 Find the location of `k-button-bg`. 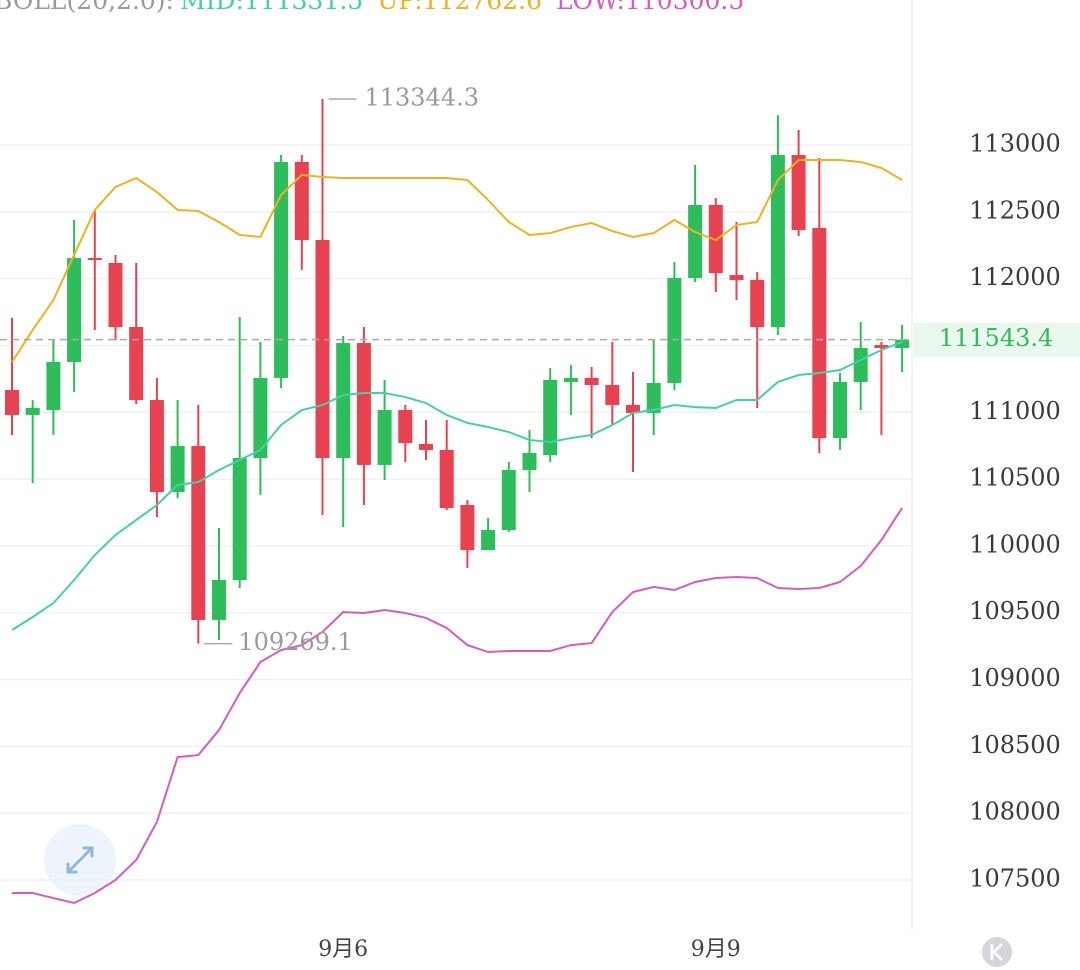

k-button-bg is located at coordinates (997, 952).